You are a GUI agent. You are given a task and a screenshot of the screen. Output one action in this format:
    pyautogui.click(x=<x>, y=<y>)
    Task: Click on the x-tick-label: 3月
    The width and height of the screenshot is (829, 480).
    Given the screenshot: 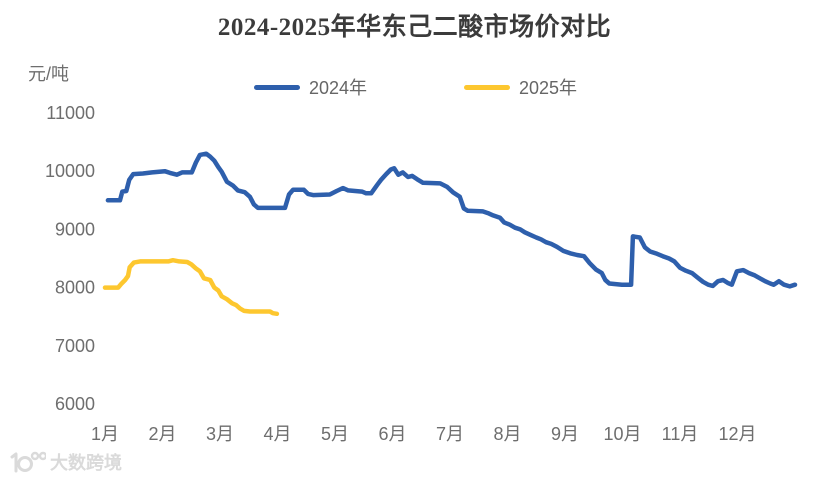 What is the action you would take?
    pyautogui.click(x=220, y=434)
    